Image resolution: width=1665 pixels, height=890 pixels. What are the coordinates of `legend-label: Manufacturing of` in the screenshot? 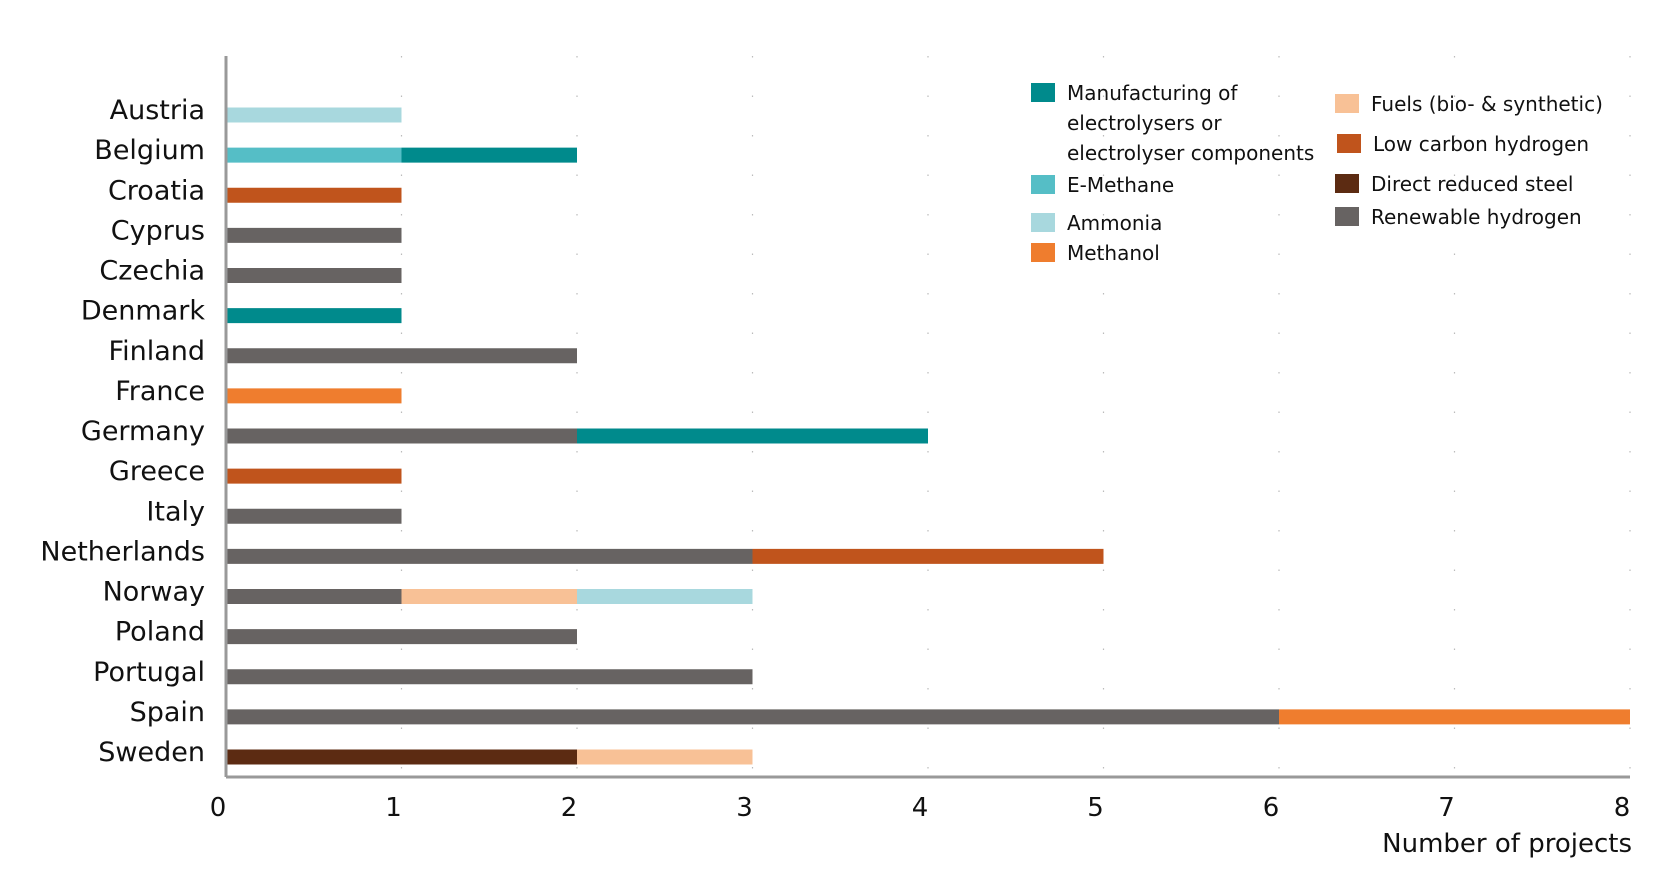 It's located at (1152, 93).